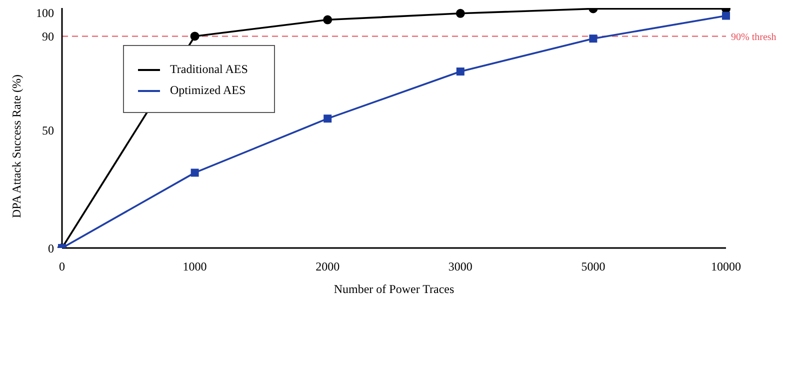 This screenshot has height=367, width=800. Describe the element at coordinates (208, 90) in the screenshot. I see `legend-label: Optimized AES` at that location.